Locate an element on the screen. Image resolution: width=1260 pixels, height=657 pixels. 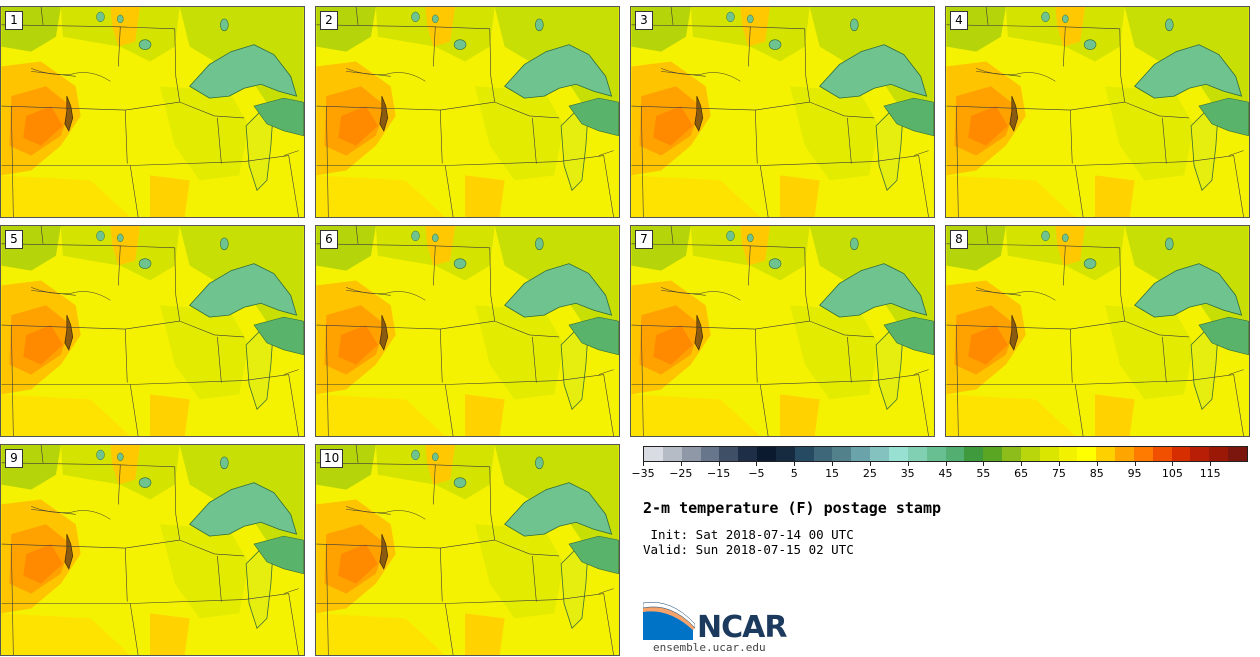
colorbar-tick-label: −35 is located at coordinates (643, 473).